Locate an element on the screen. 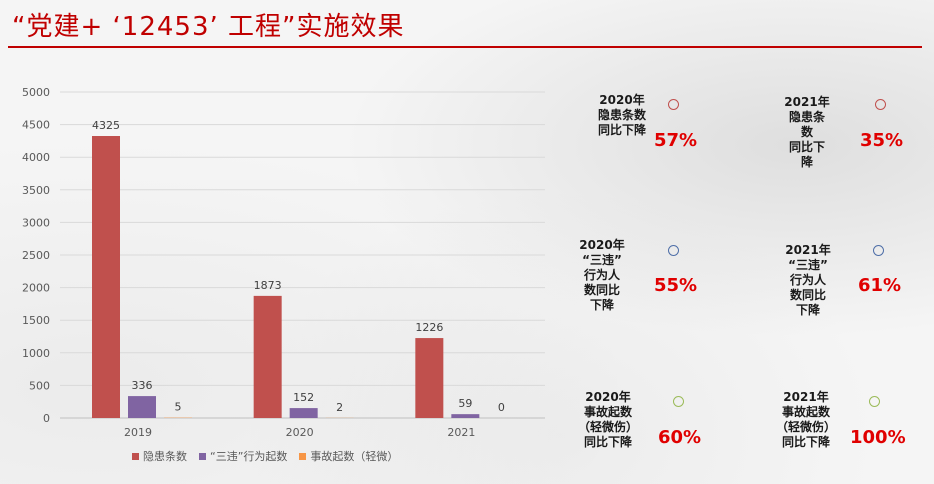  data-label-2020-series-1: 1873 is located at coordinates (268, 285).